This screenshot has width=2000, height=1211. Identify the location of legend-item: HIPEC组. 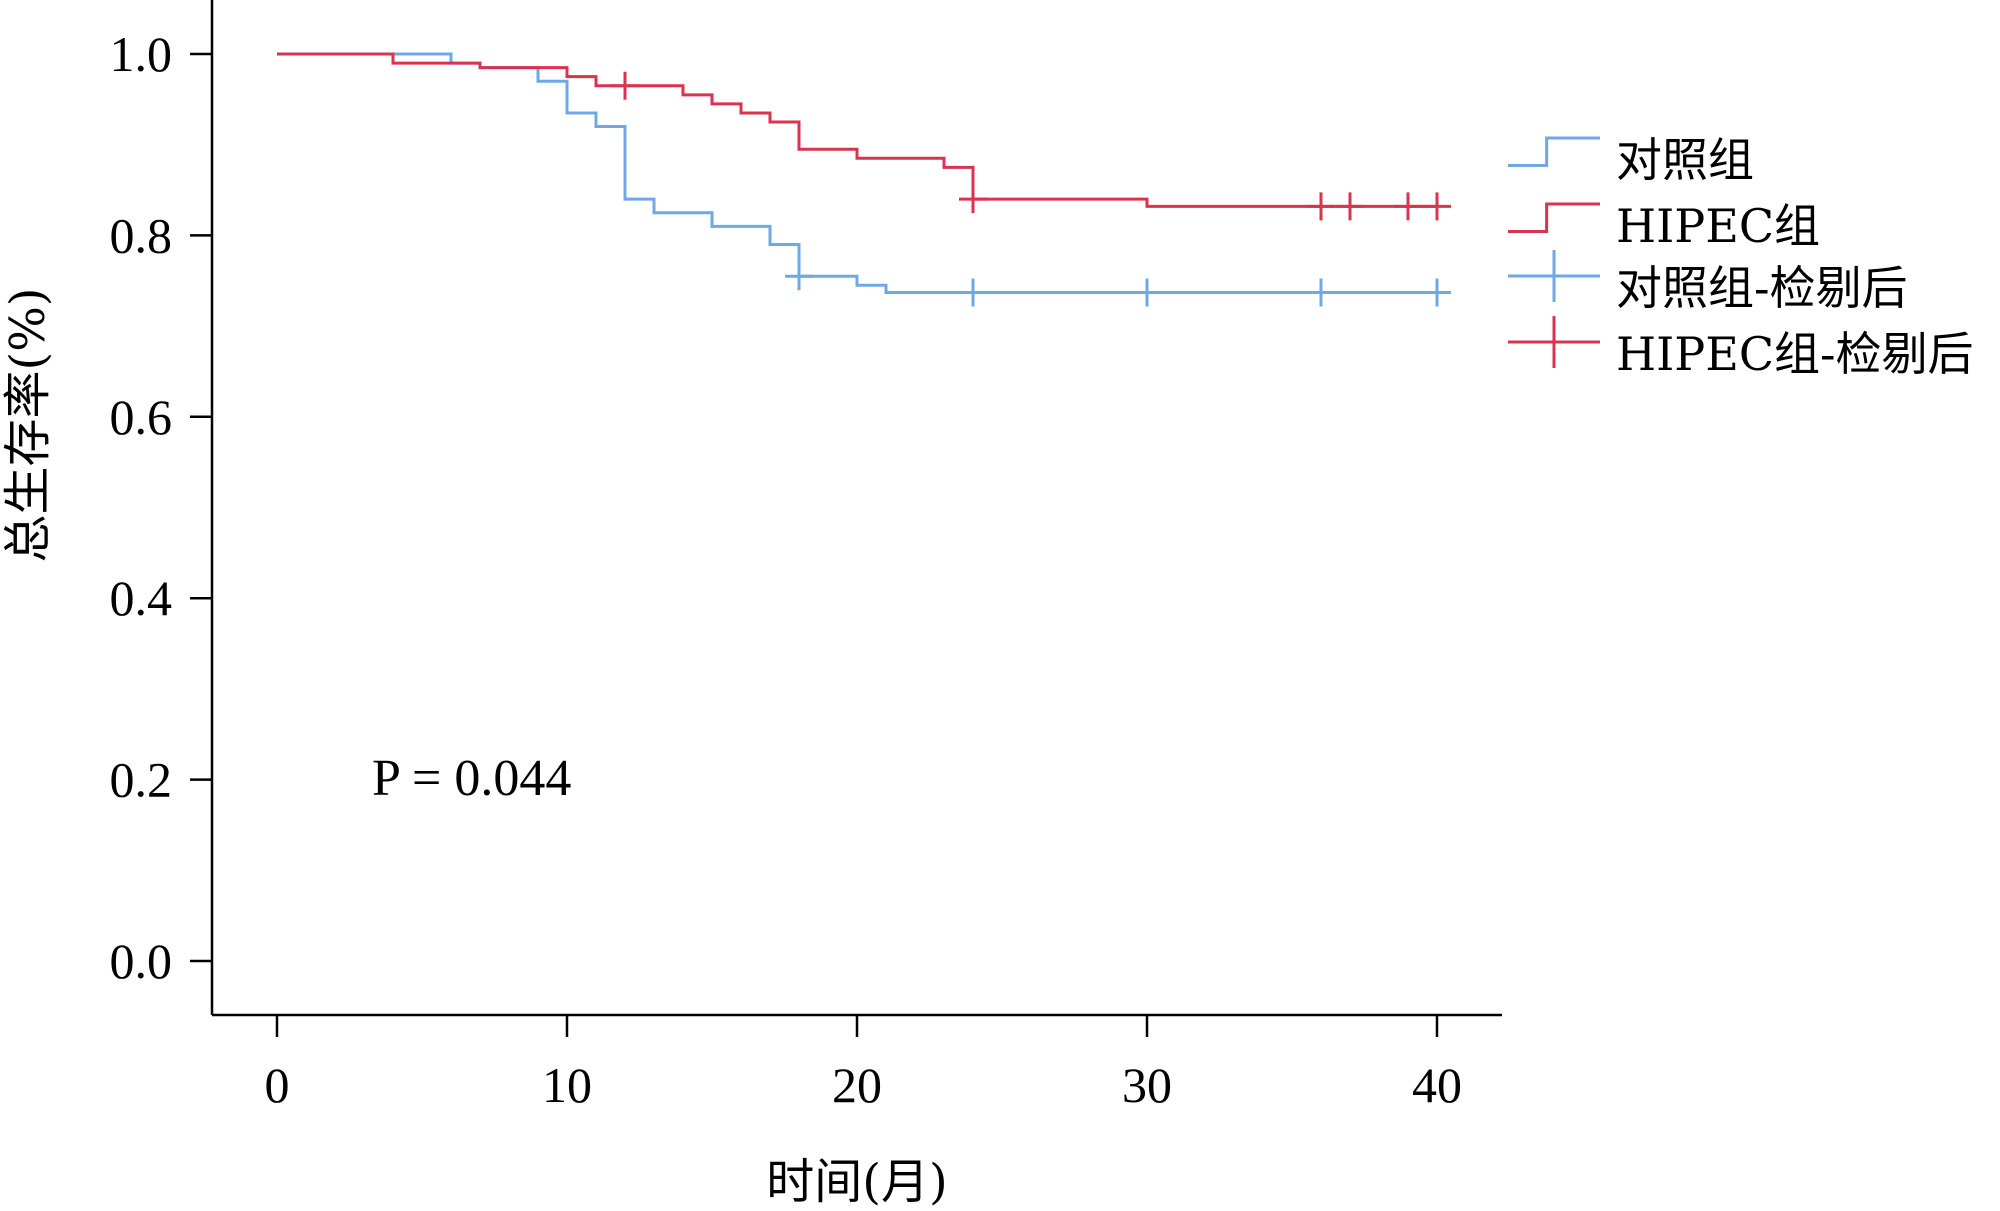
(1664, 226).